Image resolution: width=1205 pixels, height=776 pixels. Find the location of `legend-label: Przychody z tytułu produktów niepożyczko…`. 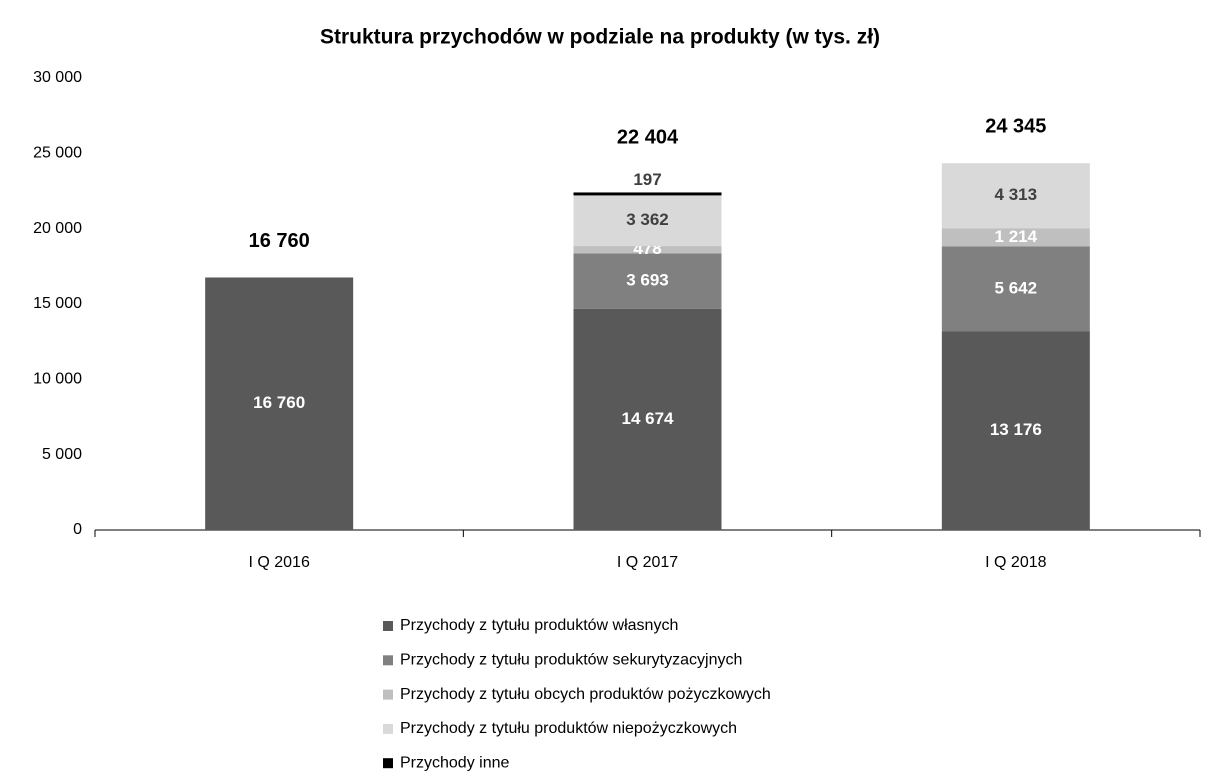

legend-label: Przychody z tytułu produktów niepożyczko… is located at coordinates (568, 728).